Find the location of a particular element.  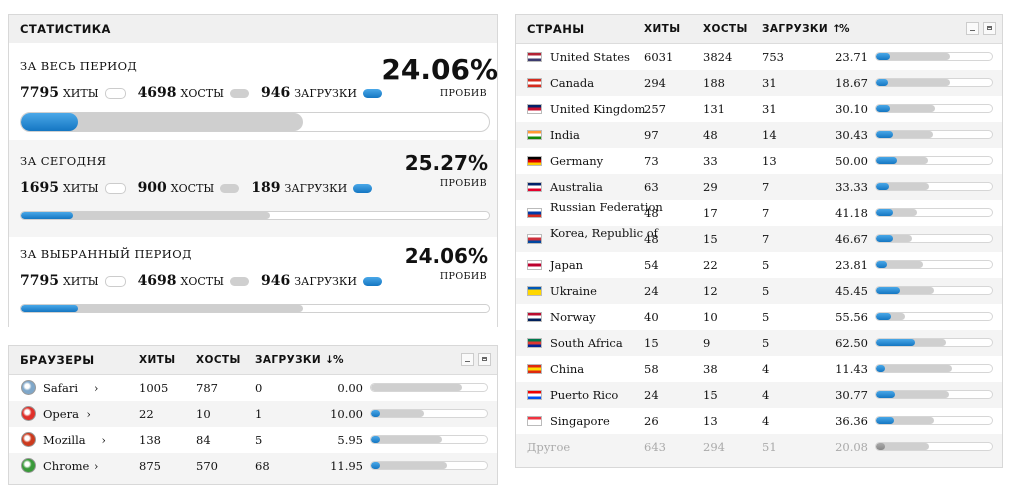

country-name: Russian Federation is located at coordinates (606, 207).